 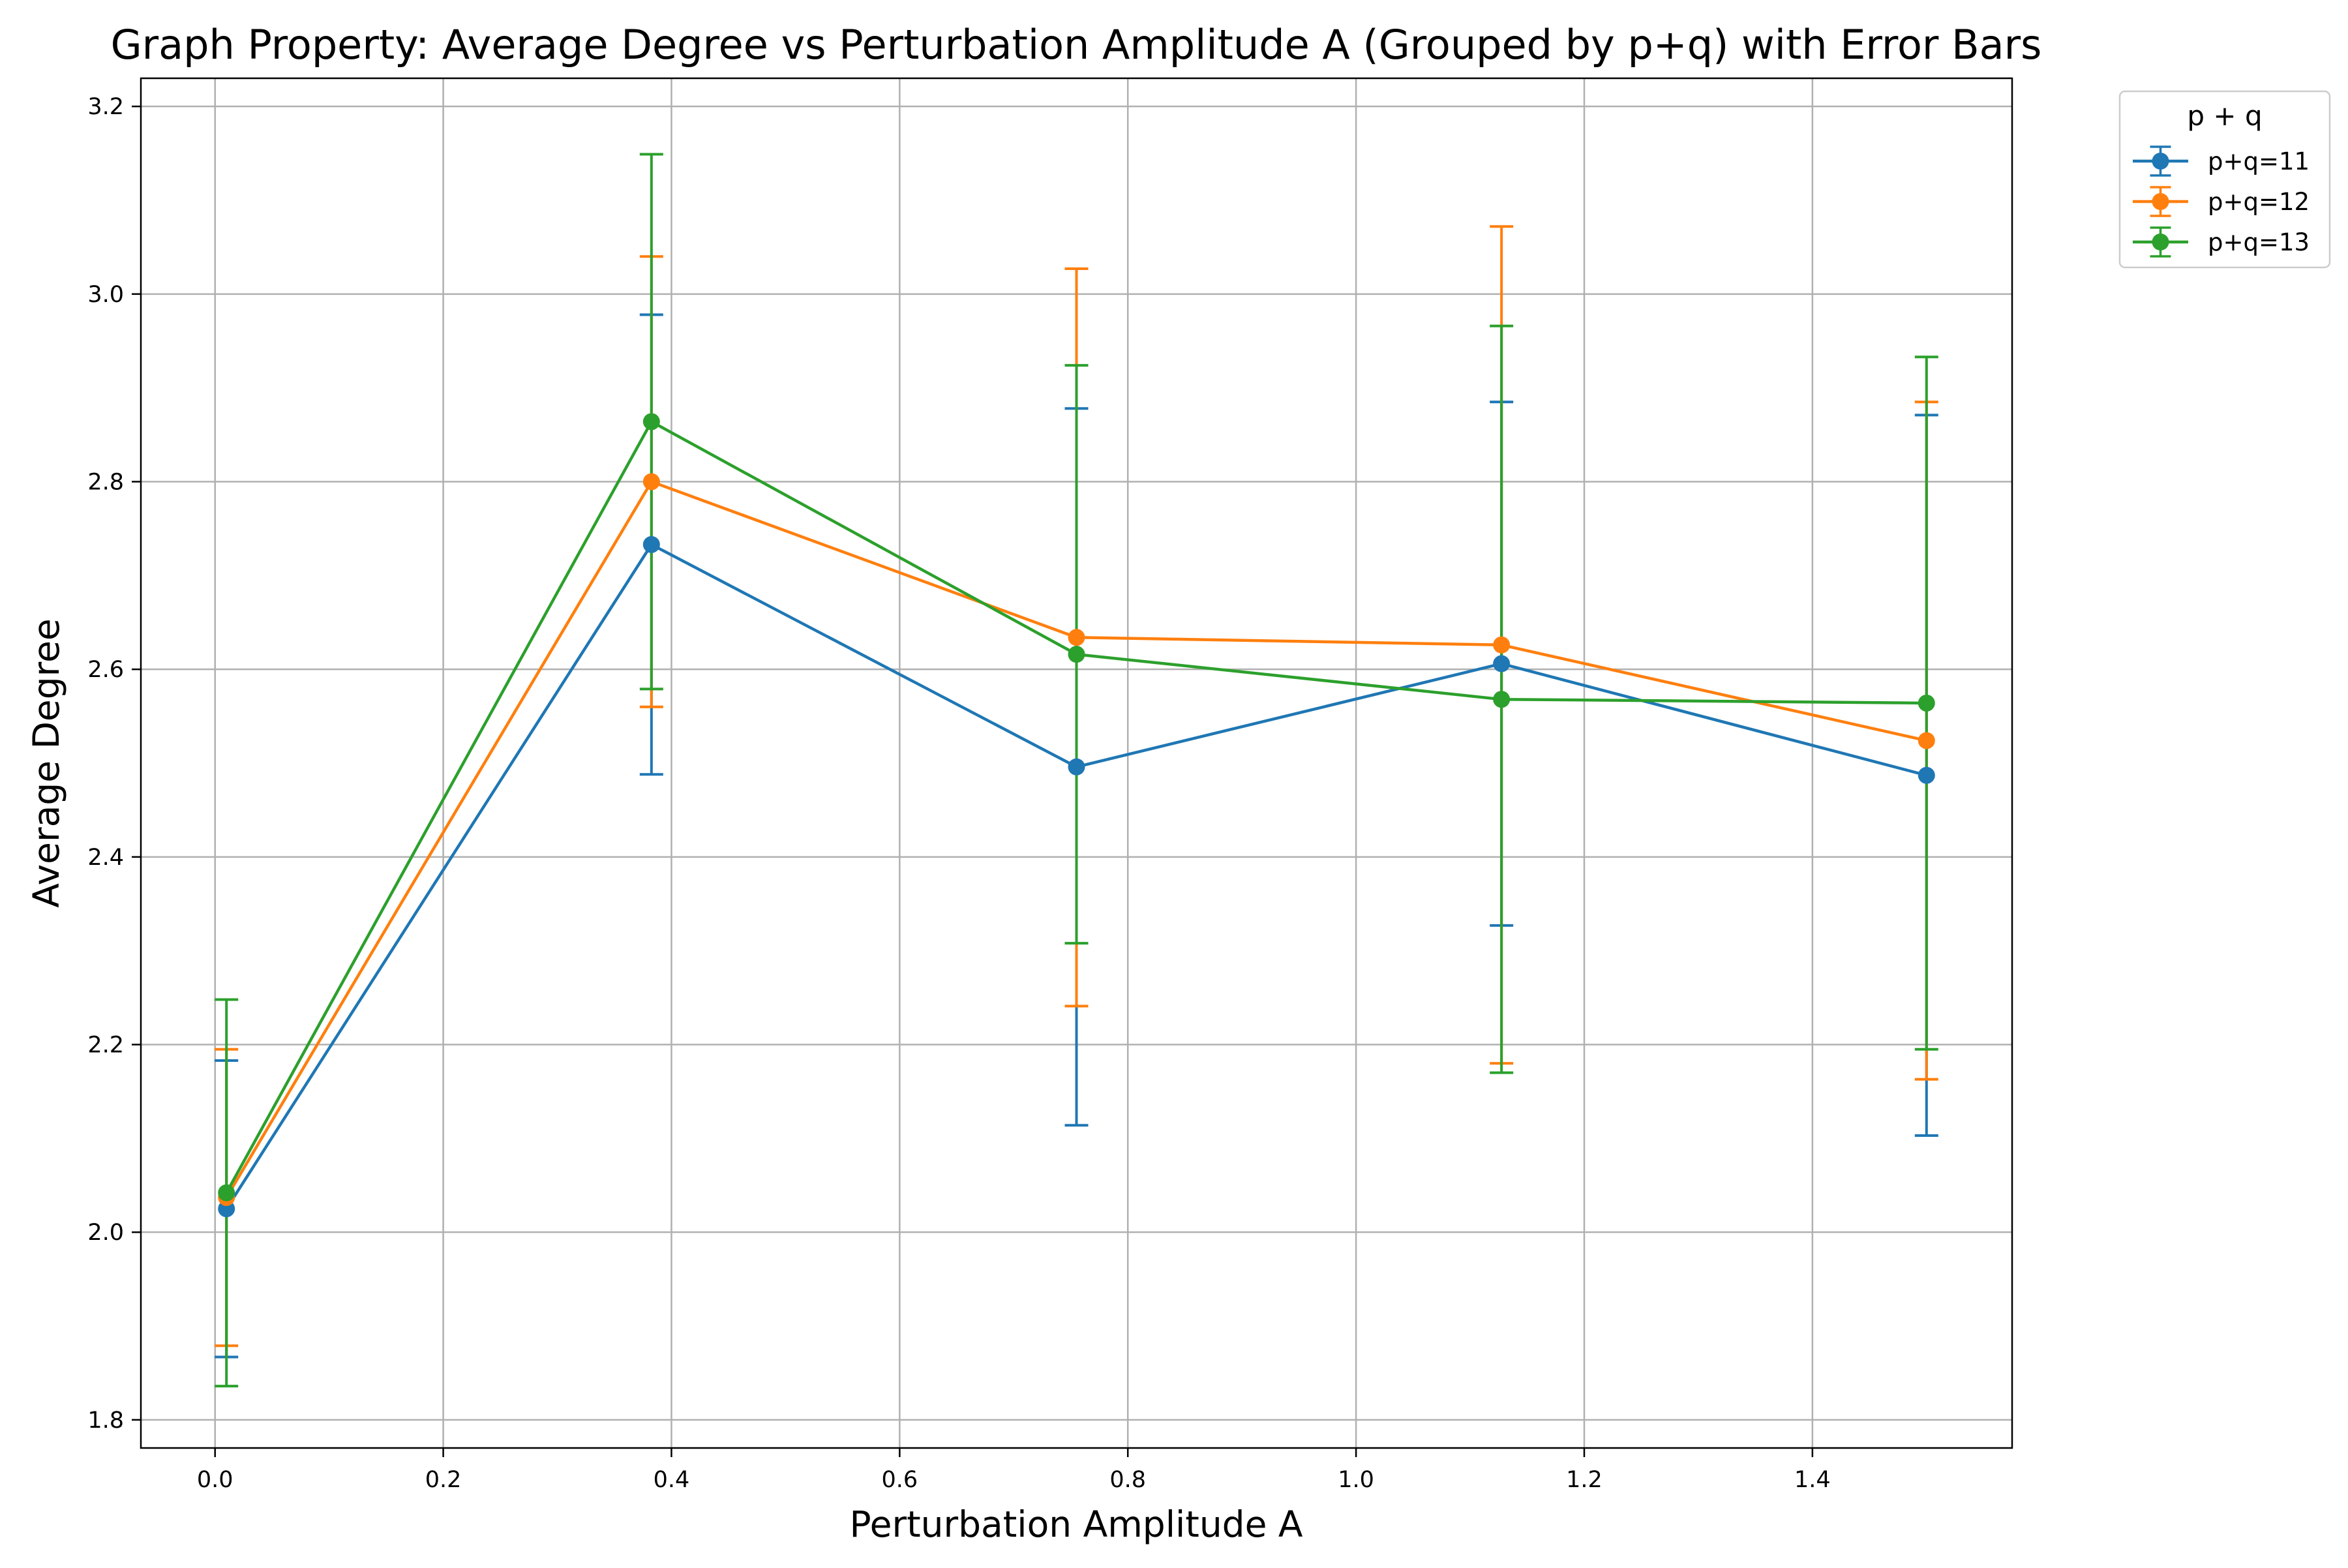 I want to click on y-tick-label: 2.8, so click(x=105, y=482).